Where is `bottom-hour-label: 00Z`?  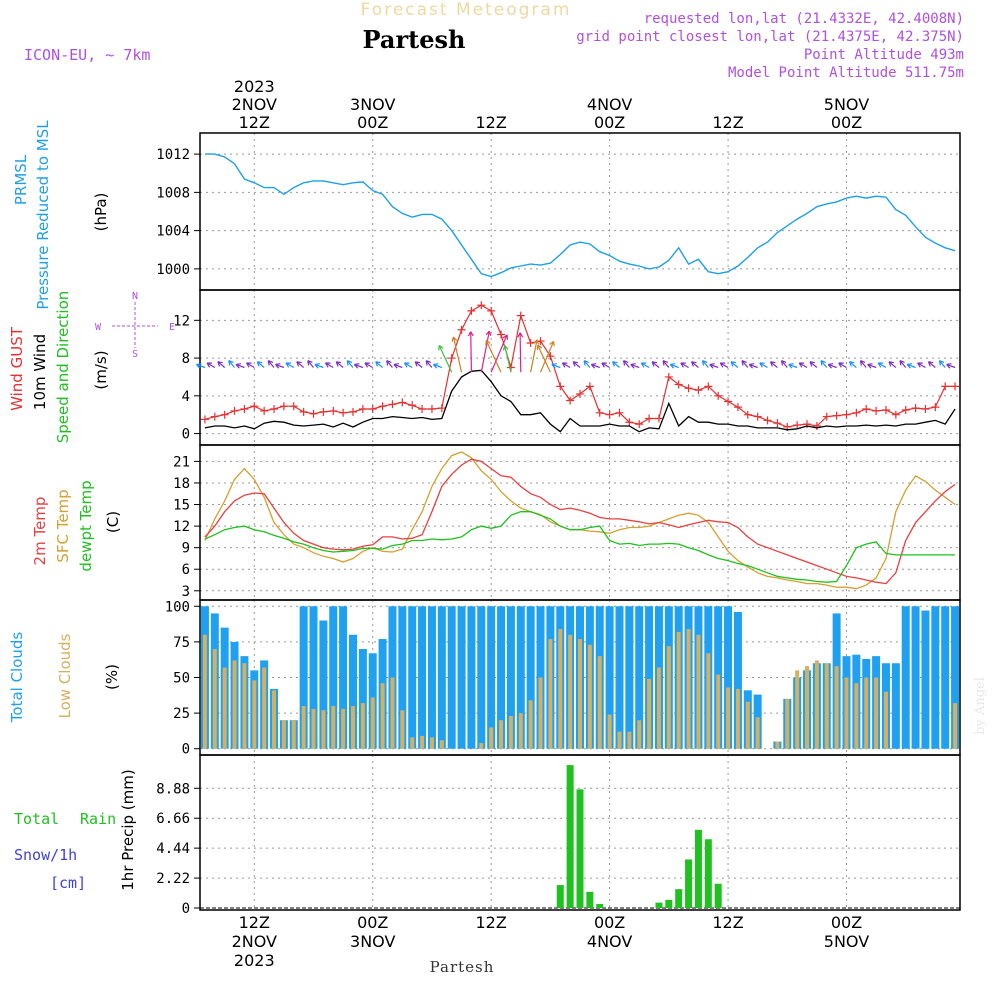 bottom-hour-label: 00Z is located at coordinates (846, 922).